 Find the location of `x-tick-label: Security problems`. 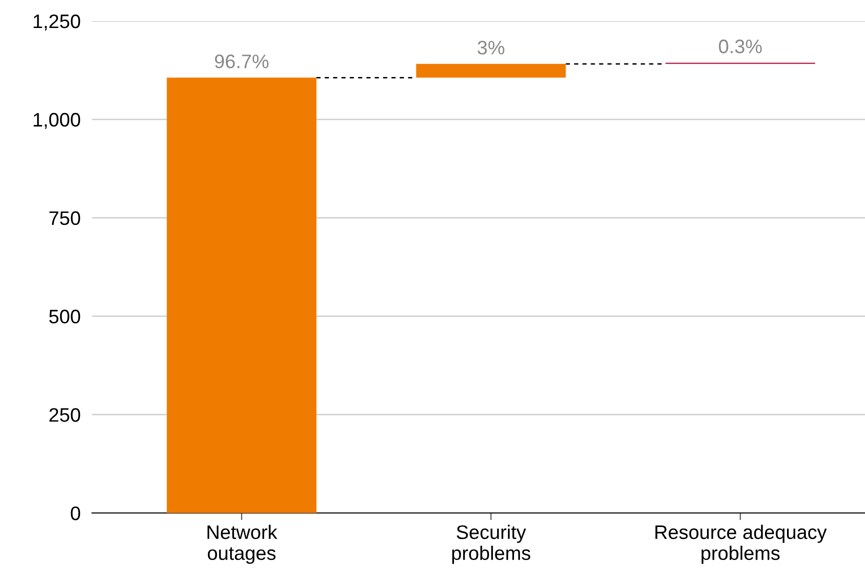

x-tick-label: Security problems is located at coordinates (491, 544).